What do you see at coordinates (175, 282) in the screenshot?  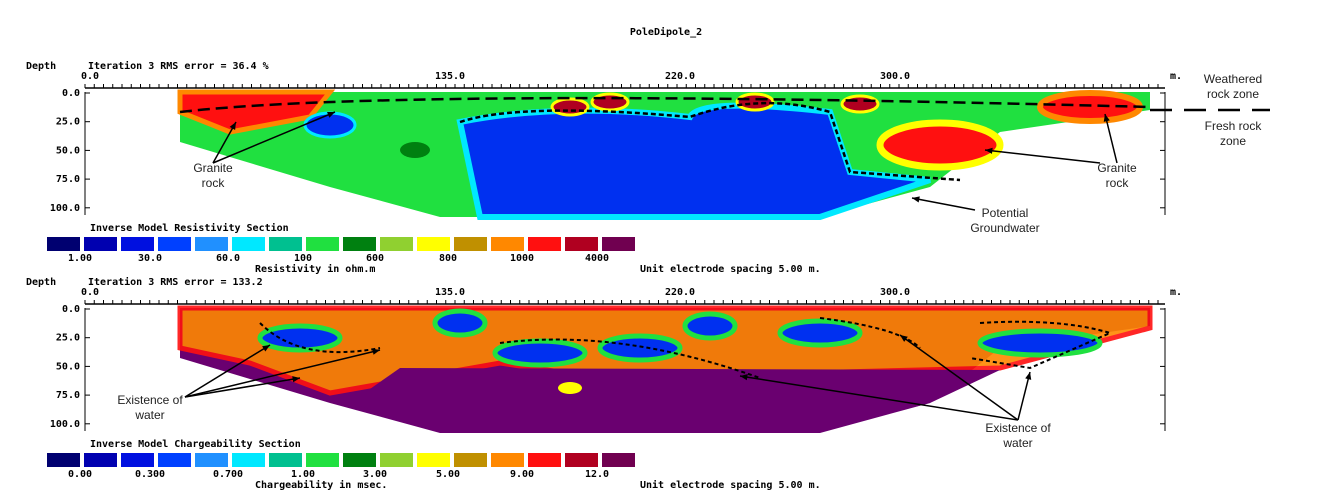 I see `rms-label: Iteration 3 RMS error = 133.2` at bounding box center [175, 282].